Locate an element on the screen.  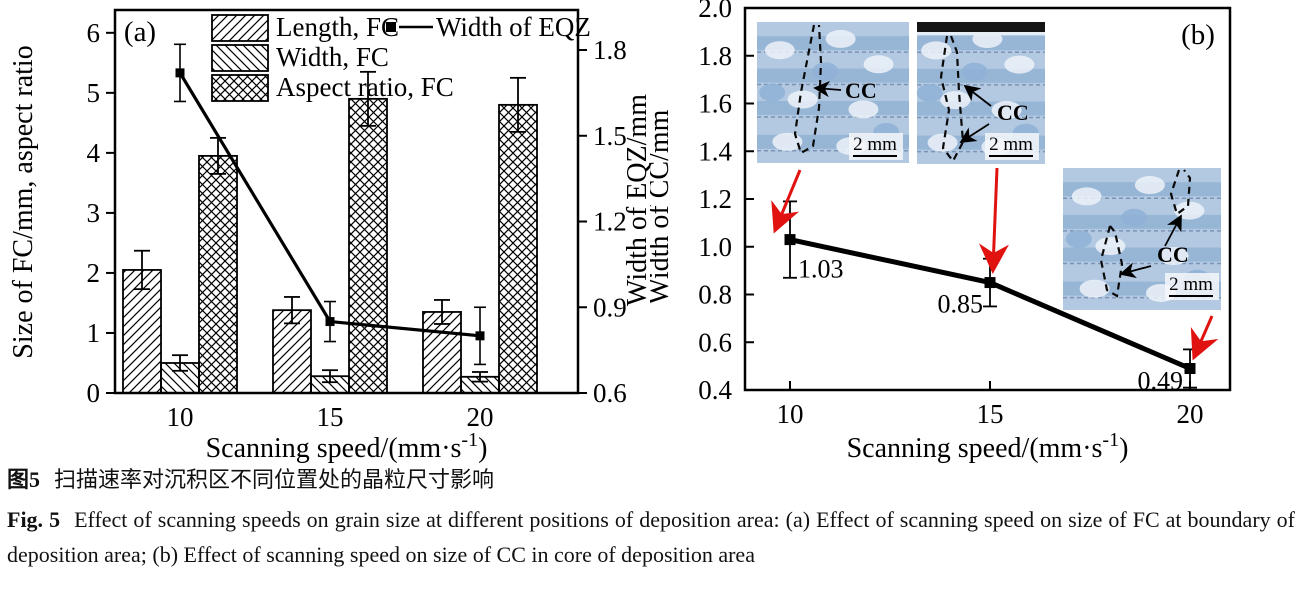
caption-cn-text: 扫描速率对沉积区不同位置处的晶粒尺寸影响 is located at coordinates (274, 479).